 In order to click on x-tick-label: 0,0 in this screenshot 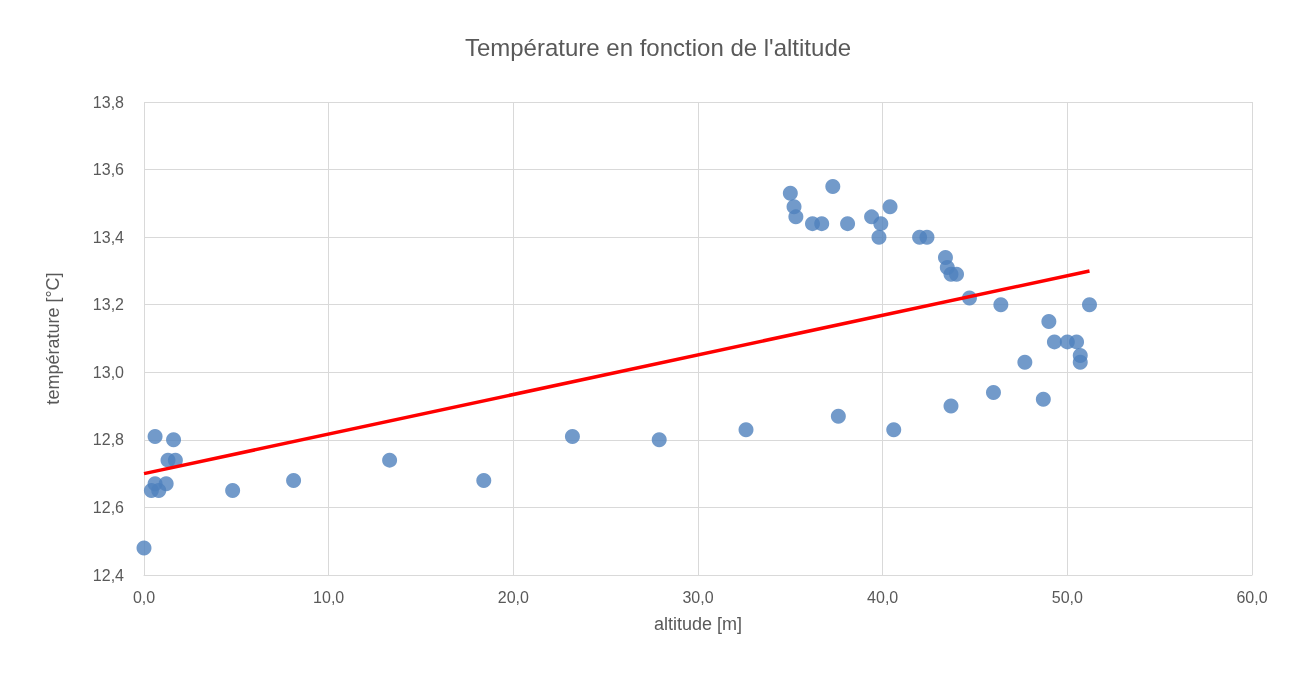, I will do `click(144, 597)`.